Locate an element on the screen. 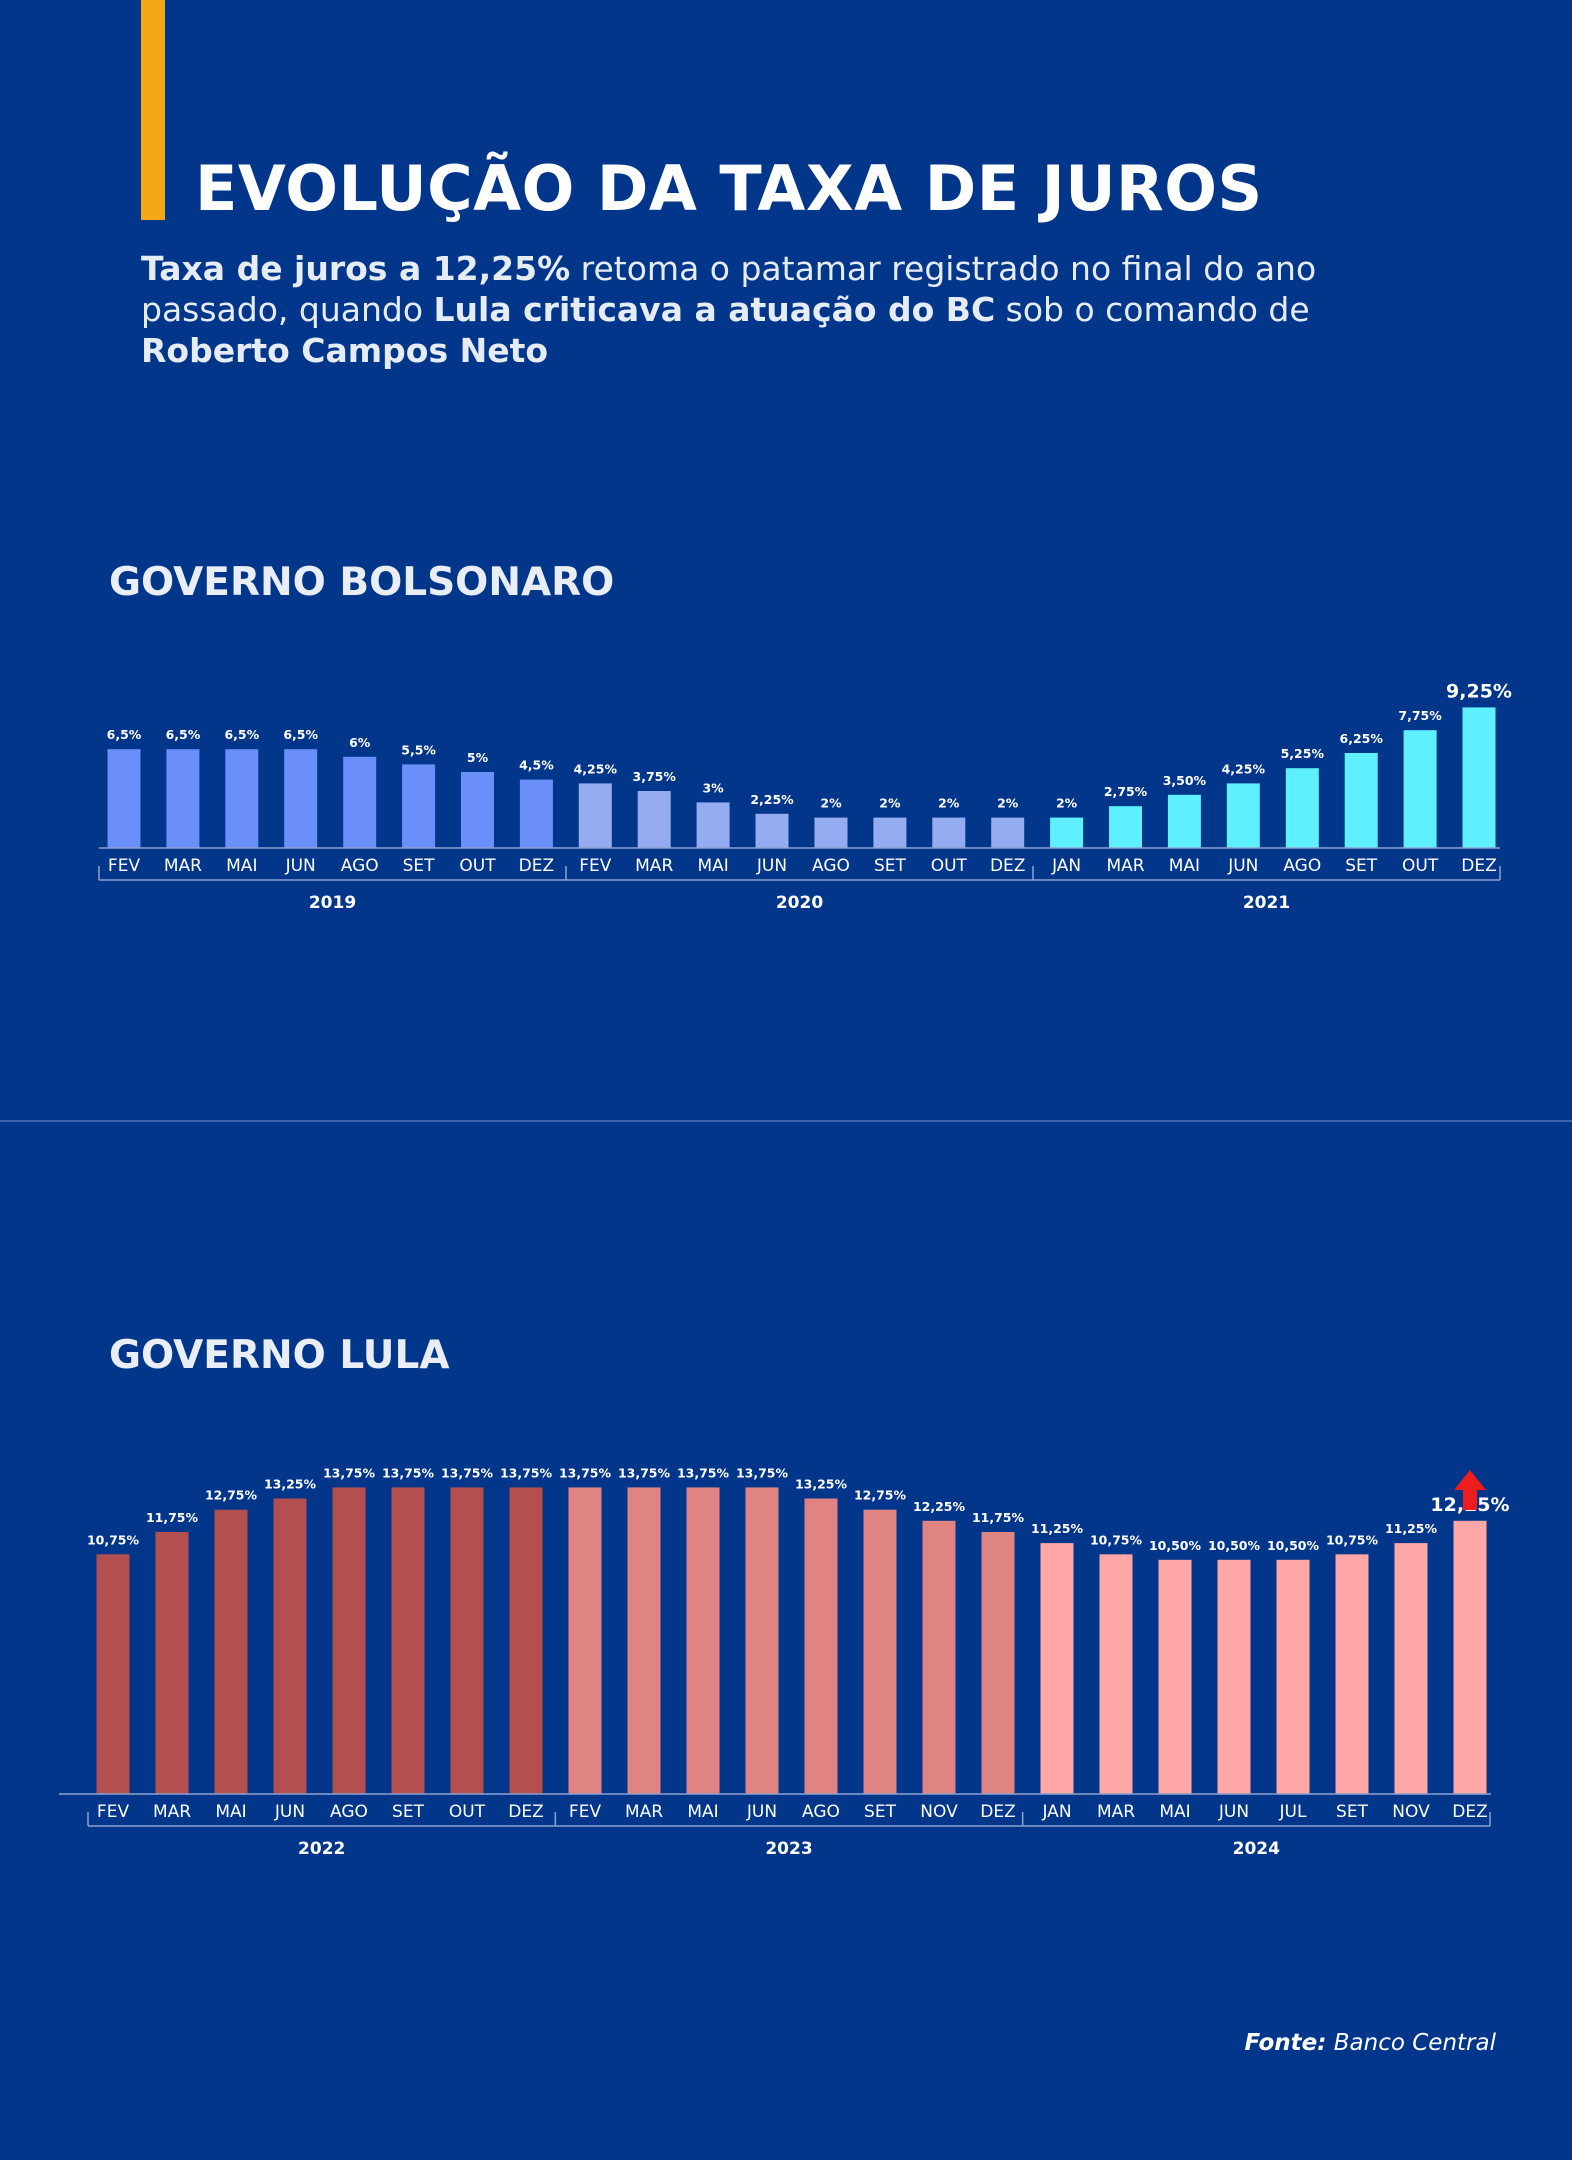  value-label: 5,25% is located at coordinates (1303, 753).